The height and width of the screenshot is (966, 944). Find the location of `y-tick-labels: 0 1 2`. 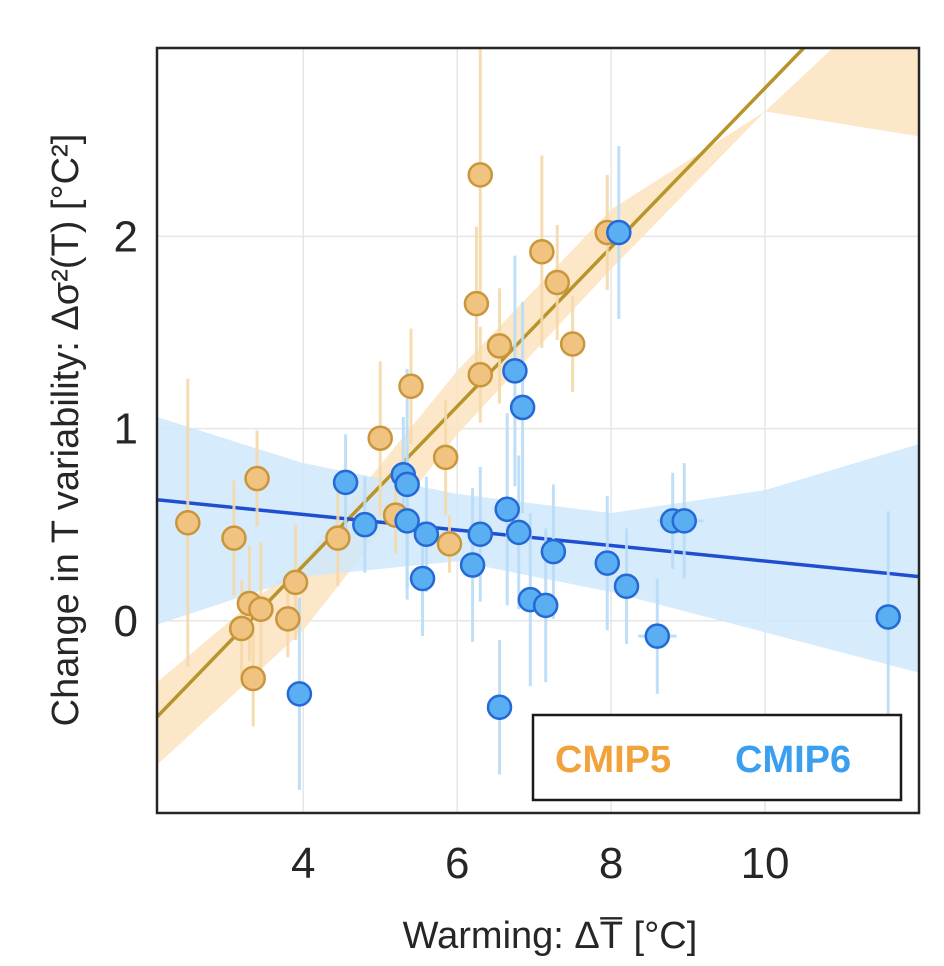

y-tick-labels: 0 1 2 is located at coordinates (126, 428).